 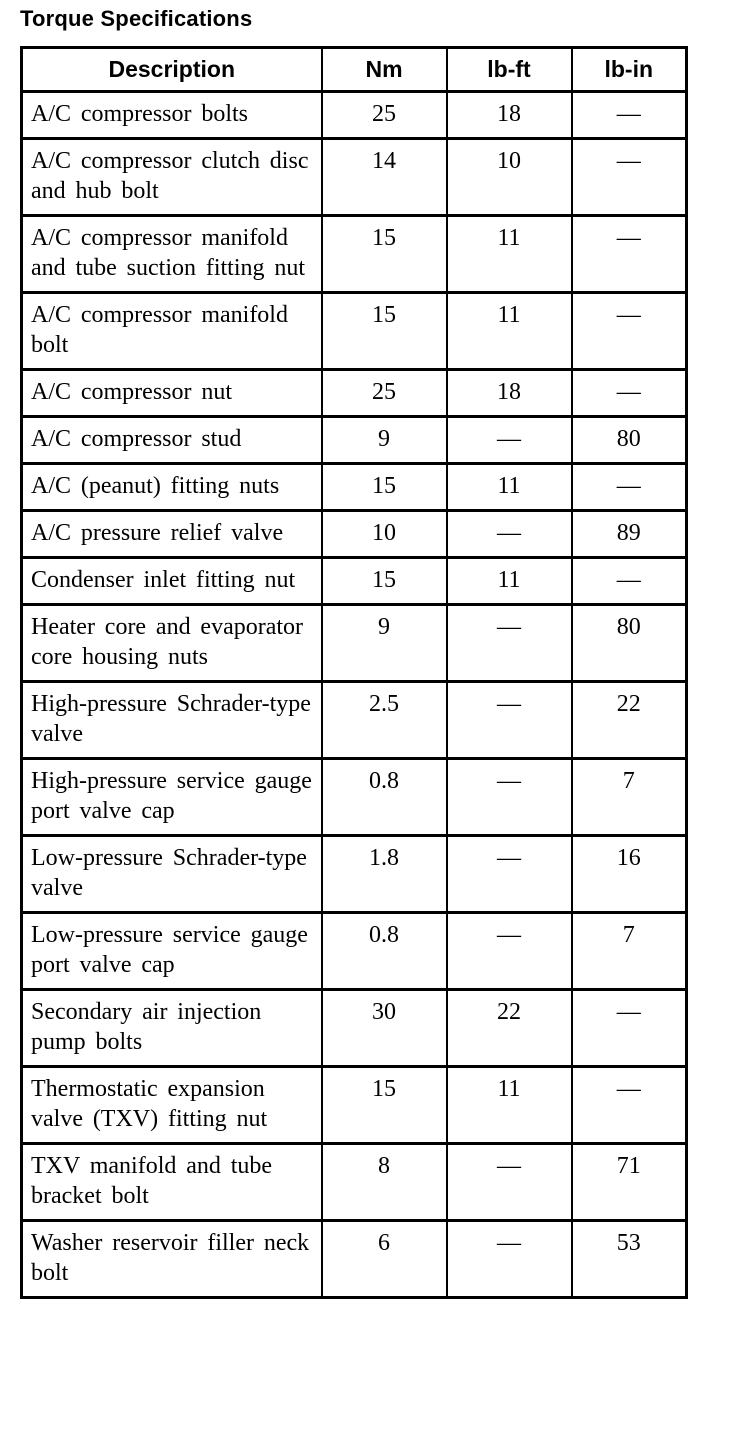 What do you see at coordinates (171, 1028) in the screenshot?
I see `description-cell: Secondary air injection pump bolts` at bounding box center [171, 1028].